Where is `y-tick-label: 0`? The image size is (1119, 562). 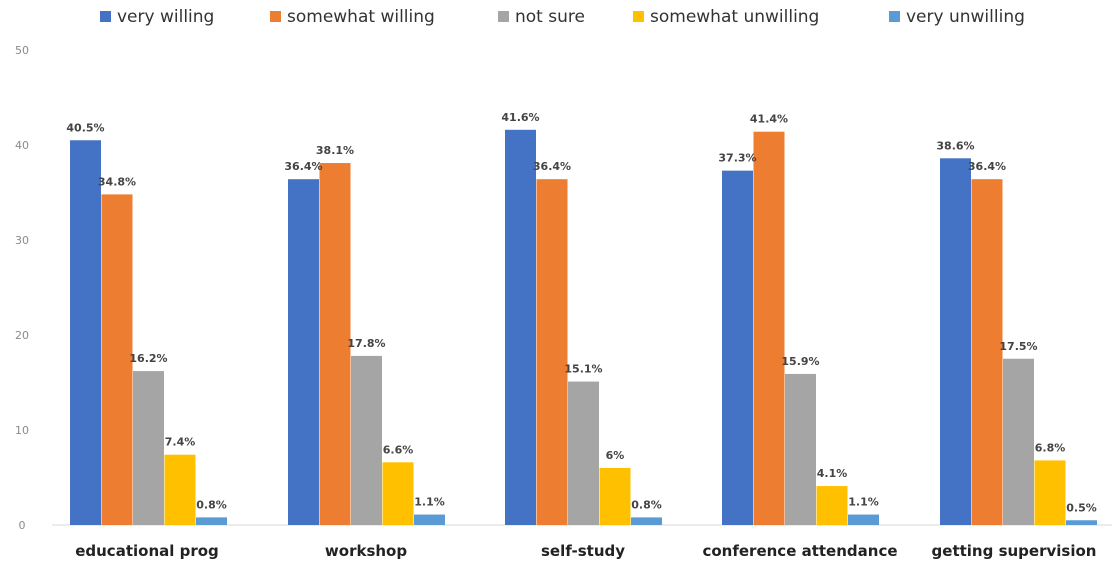
y-tick-label: 0 is located at coordinates (22, 525).